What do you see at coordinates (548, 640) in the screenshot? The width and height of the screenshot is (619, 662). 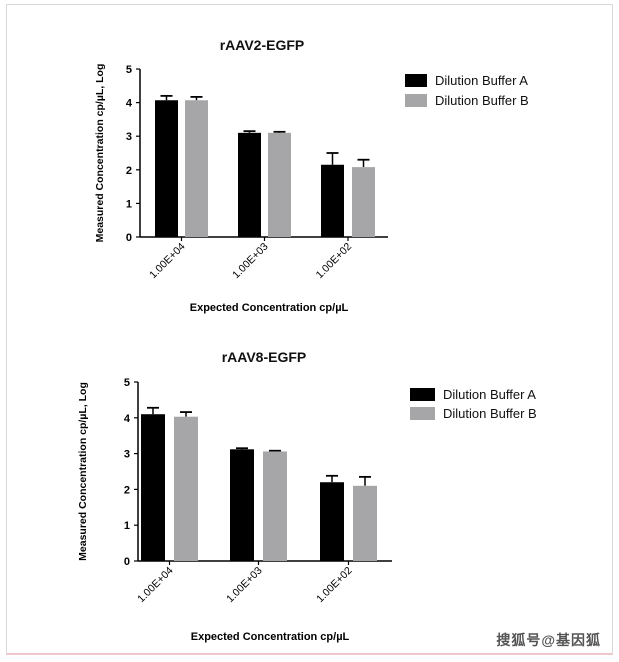 I see `watermark: 搜狐号@基因狐` at bounding box center [548, 640].